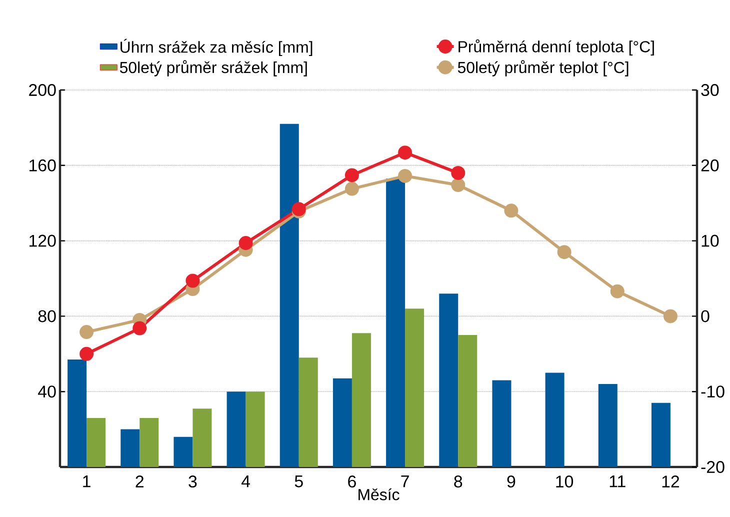  What do you see at coordinates (565, 482) in the screenshot?
I see `x-tick-label: 10` at bounding box center [565, 482].